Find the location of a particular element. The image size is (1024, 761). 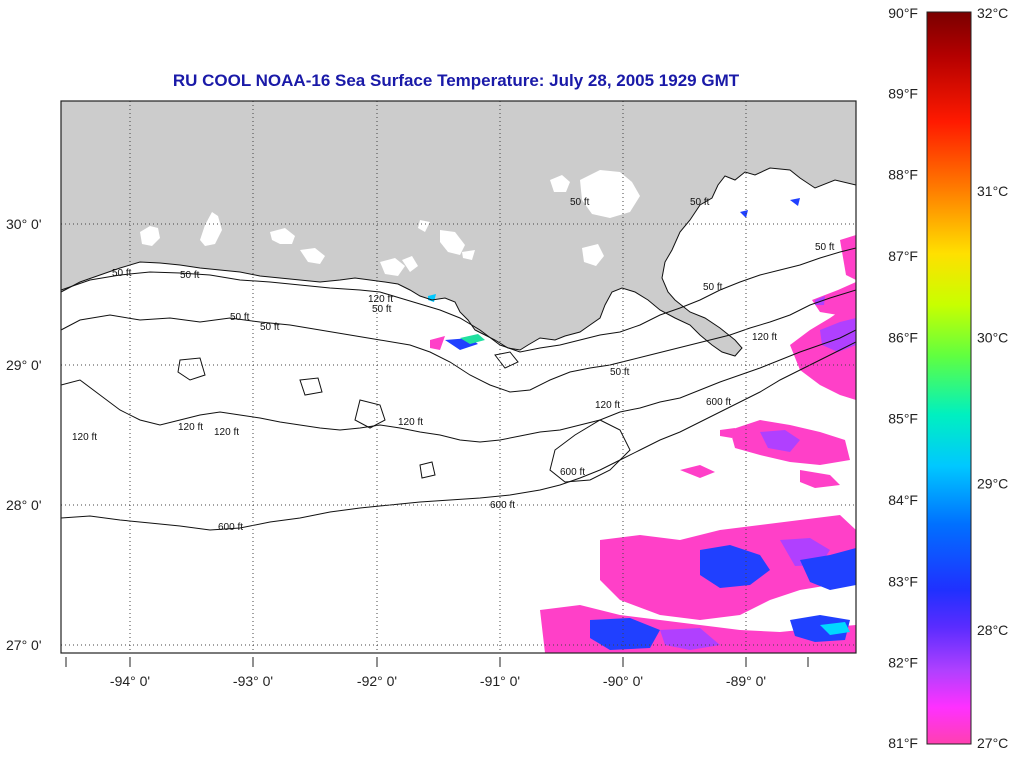

lon-label: -89° 0' is located at coordinates (746, 681).